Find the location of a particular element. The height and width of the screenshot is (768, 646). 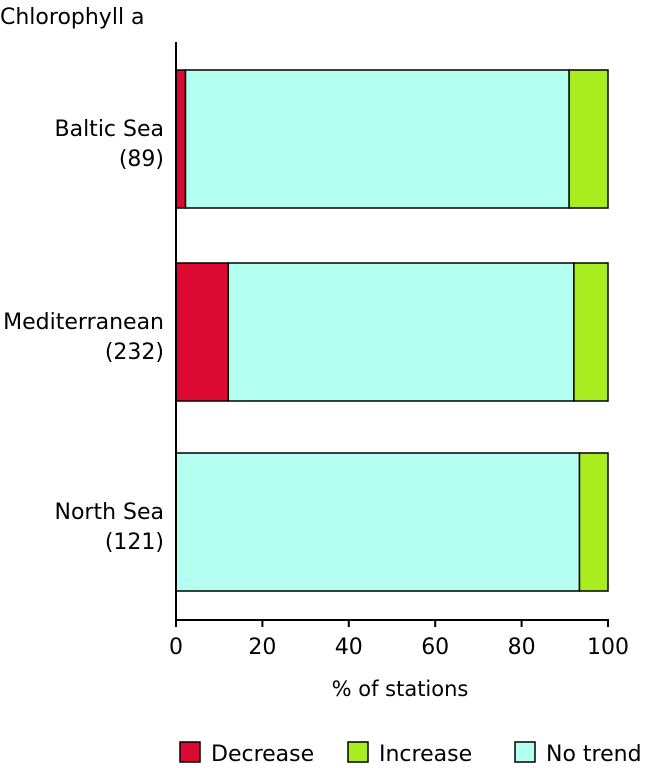

bar-mediterranean-increase is located at coordinates (591, 332).